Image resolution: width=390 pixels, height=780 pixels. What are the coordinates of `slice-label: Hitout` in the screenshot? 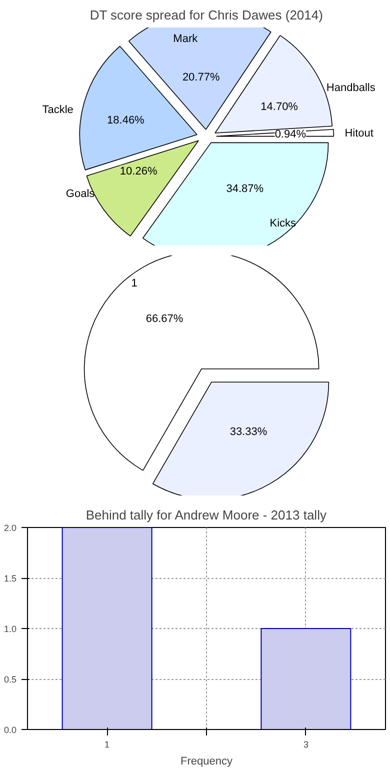 It's located at (359, 134).